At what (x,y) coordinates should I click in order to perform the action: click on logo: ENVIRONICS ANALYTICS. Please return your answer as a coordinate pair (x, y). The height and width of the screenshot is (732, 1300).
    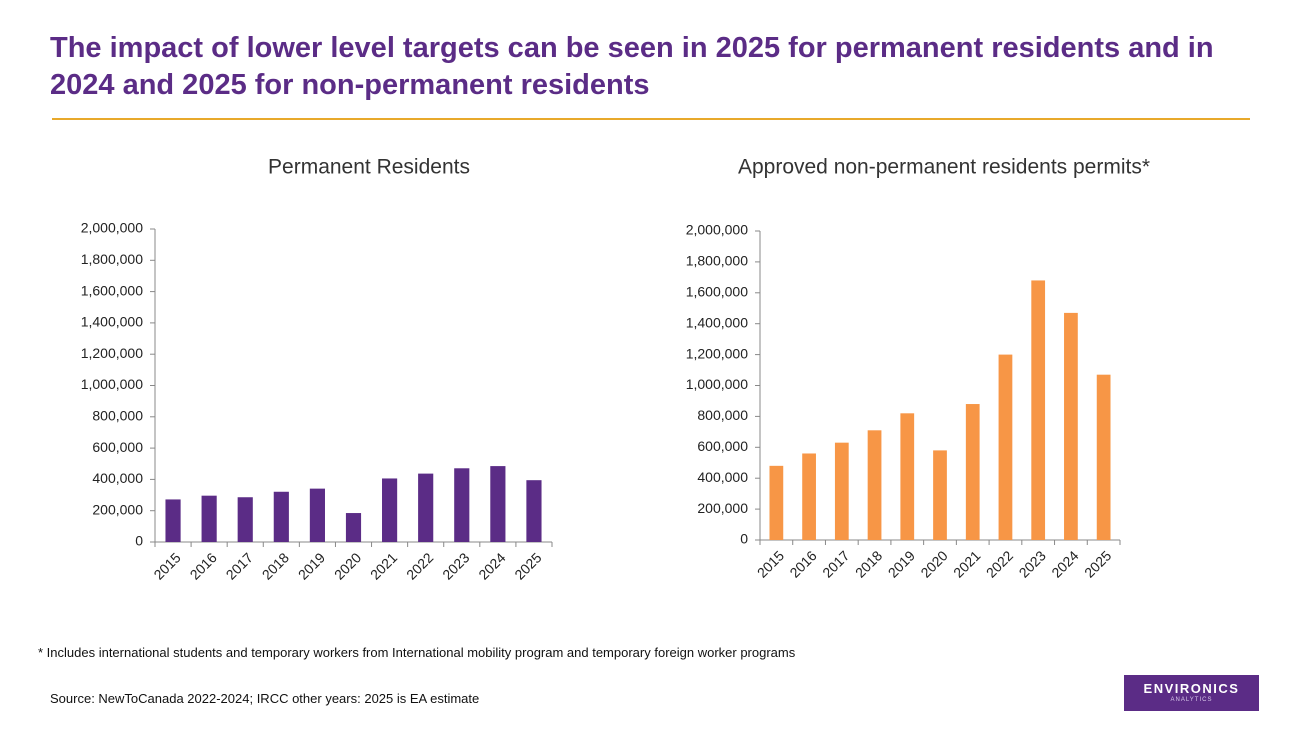
    Looking at the image, I should click on (1191, 693).